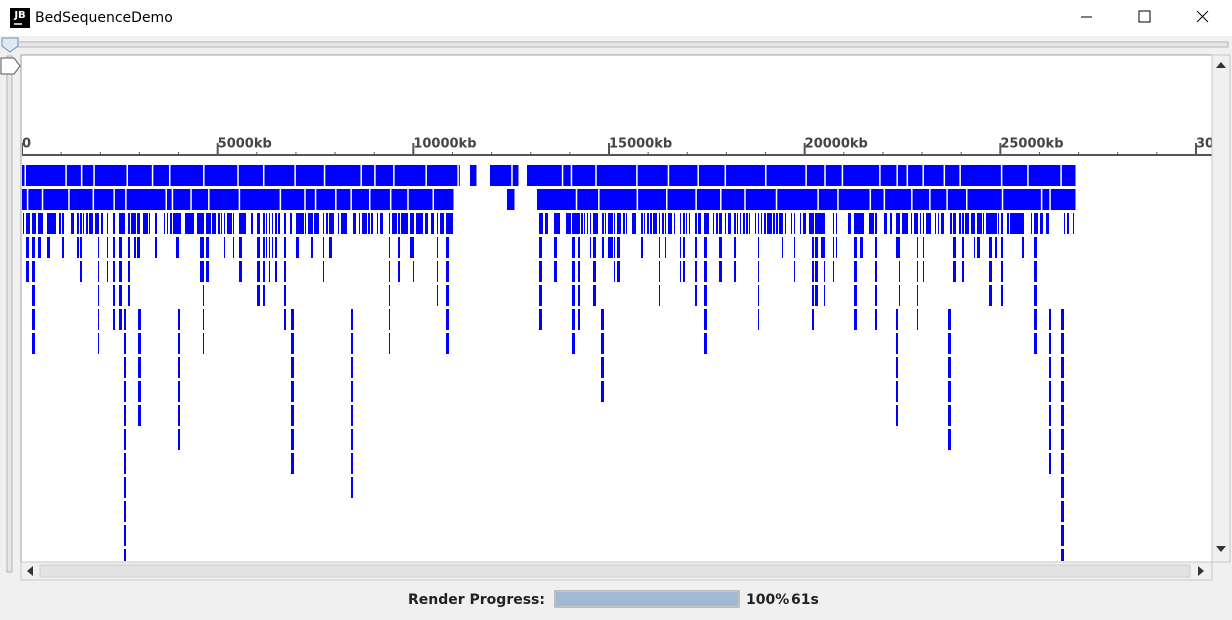  Describe the element at coordinates (30, 571) in the screenshot. I see `scroll-left-arrow` at that location.